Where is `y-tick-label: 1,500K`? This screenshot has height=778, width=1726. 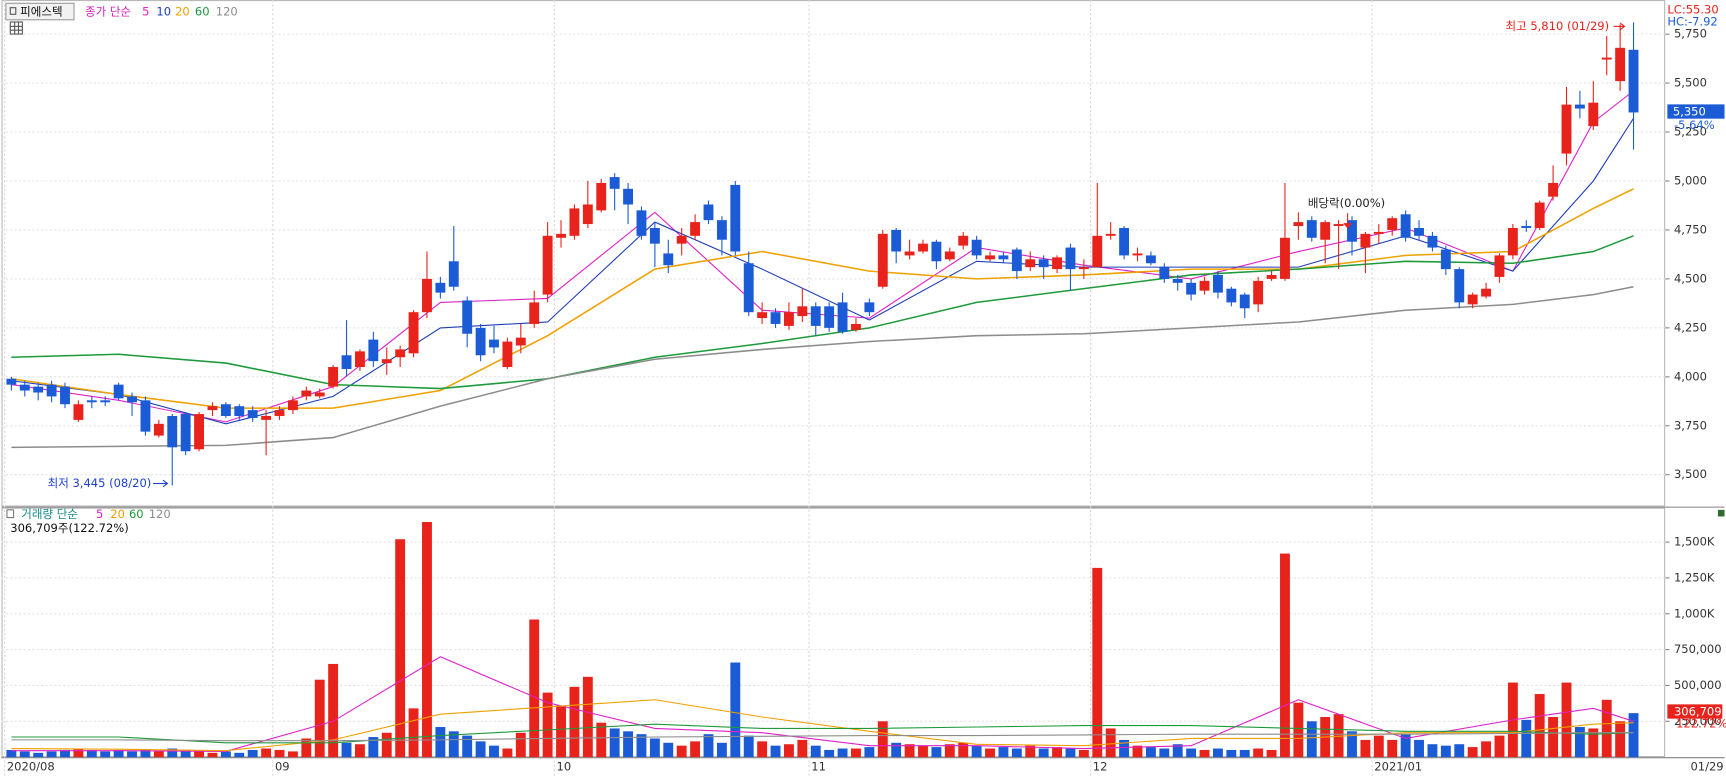
y-tick-label: 1,500K is located at coordinates (1694, 542).